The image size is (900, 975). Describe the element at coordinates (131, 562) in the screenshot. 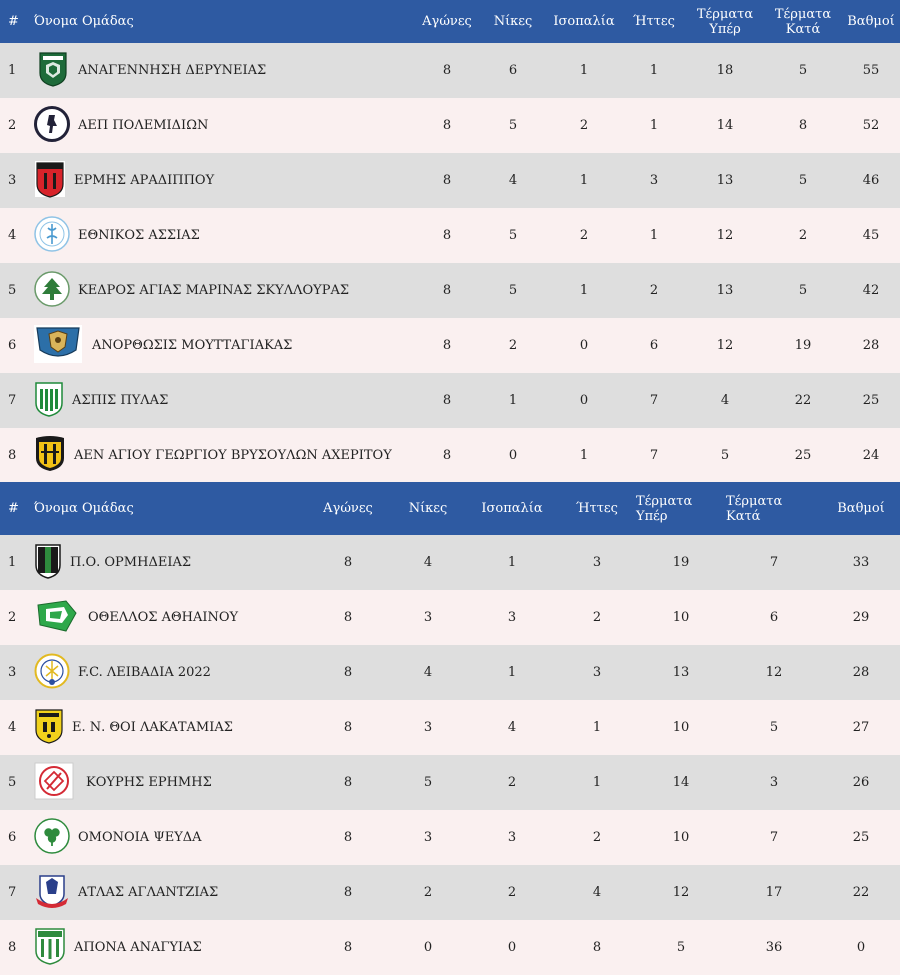

I see `team-name: Π.Ο. ΟΡΜΗΔΕΙΑΣ` at that location.